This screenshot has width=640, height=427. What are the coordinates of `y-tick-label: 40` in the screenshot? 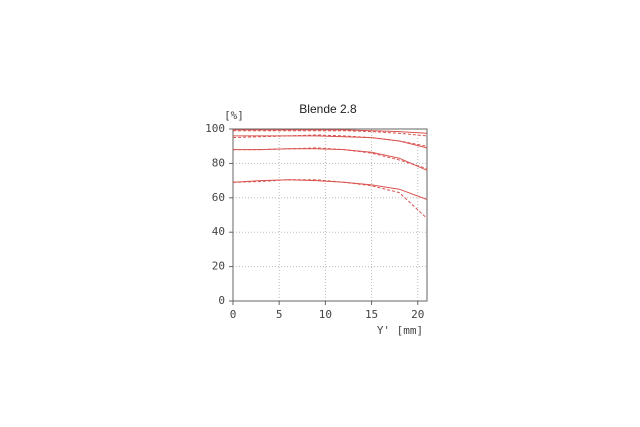 It's located at (218, 231).